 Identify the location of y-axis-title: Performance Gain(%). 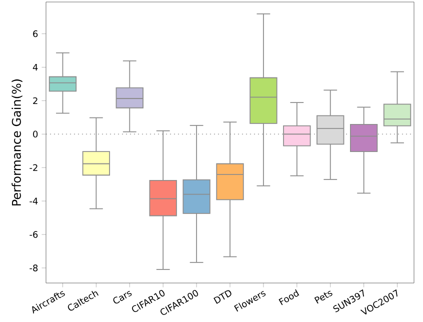
(17, 142).